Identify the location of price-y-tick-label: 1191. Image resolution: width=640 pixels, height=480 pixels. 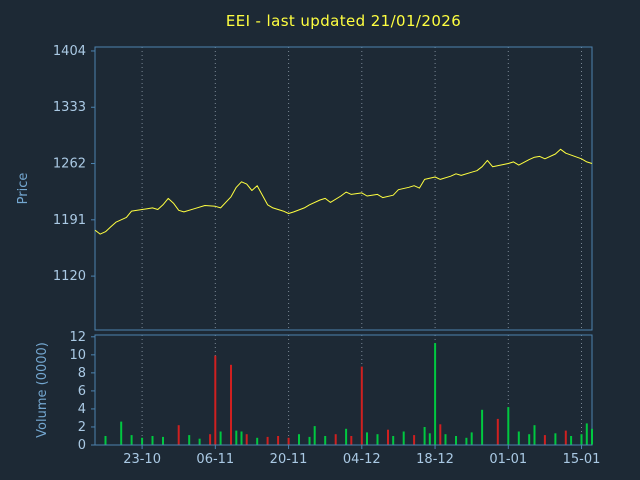
(69, 220).